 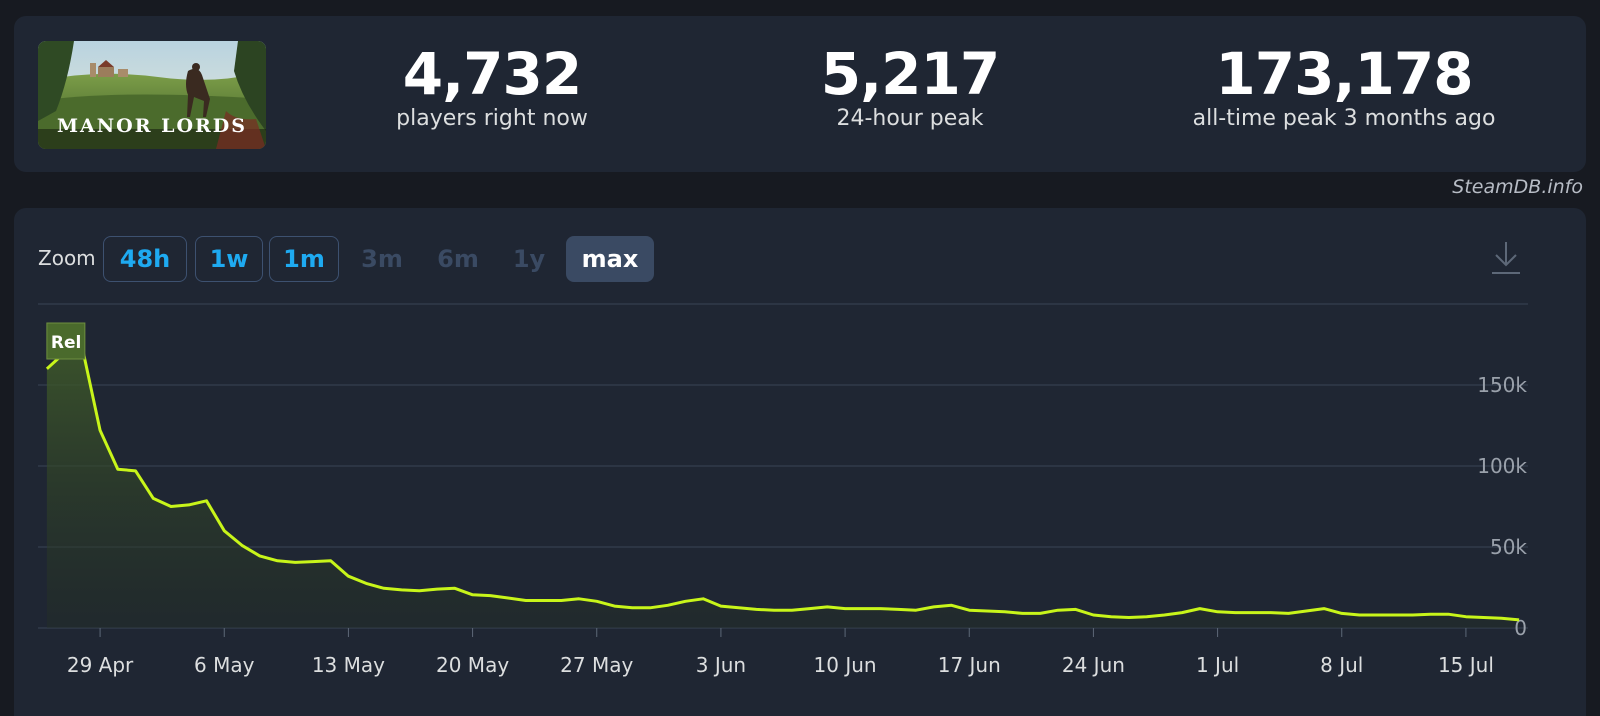 I want to click on x-tick-label: 1 Jul, so click(x=1217, y=665).